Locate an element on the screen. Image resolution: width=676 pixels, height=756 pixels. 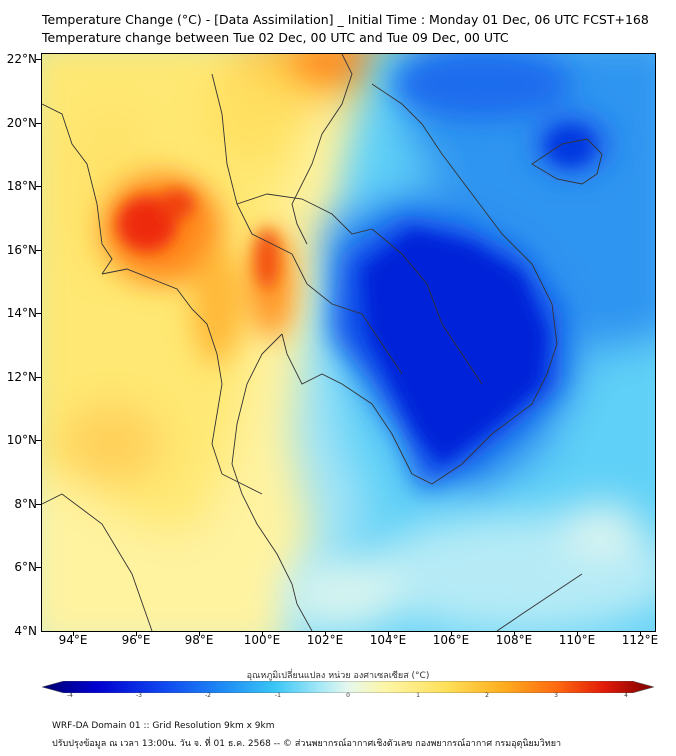
colorbar-tick: -3 is located at coordinates (139, 695).